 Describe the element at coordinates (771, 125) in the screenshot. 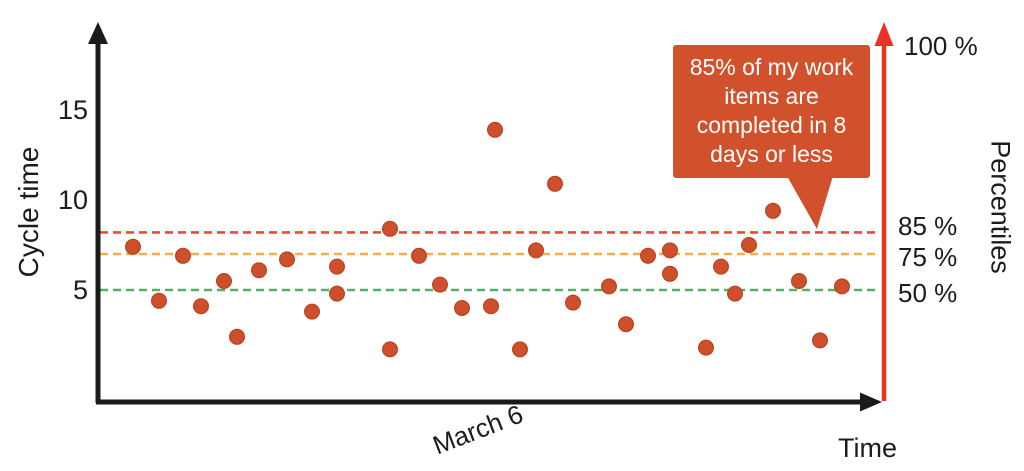

I see `callout-line: completed in 8` at that location.